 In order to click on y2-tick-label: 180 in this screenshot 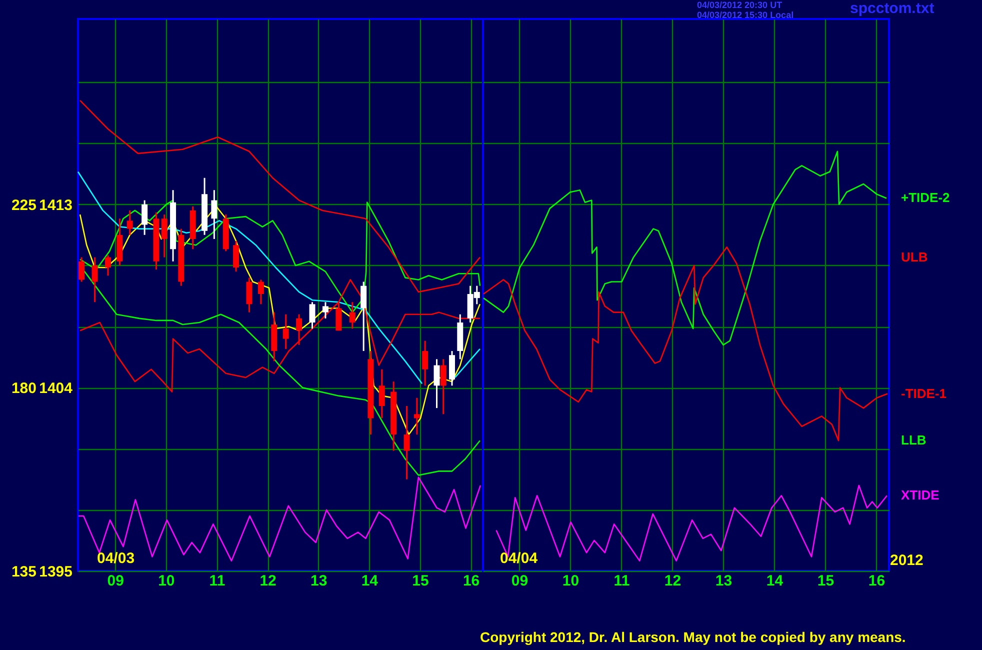, I will do `click(23, 389)`.